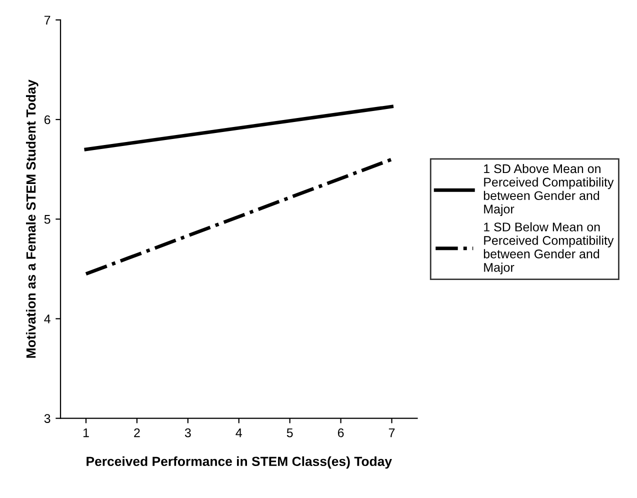  I want to click on y-axis-title: Motivation as a Female STEM Student Today, so click(32, 219).